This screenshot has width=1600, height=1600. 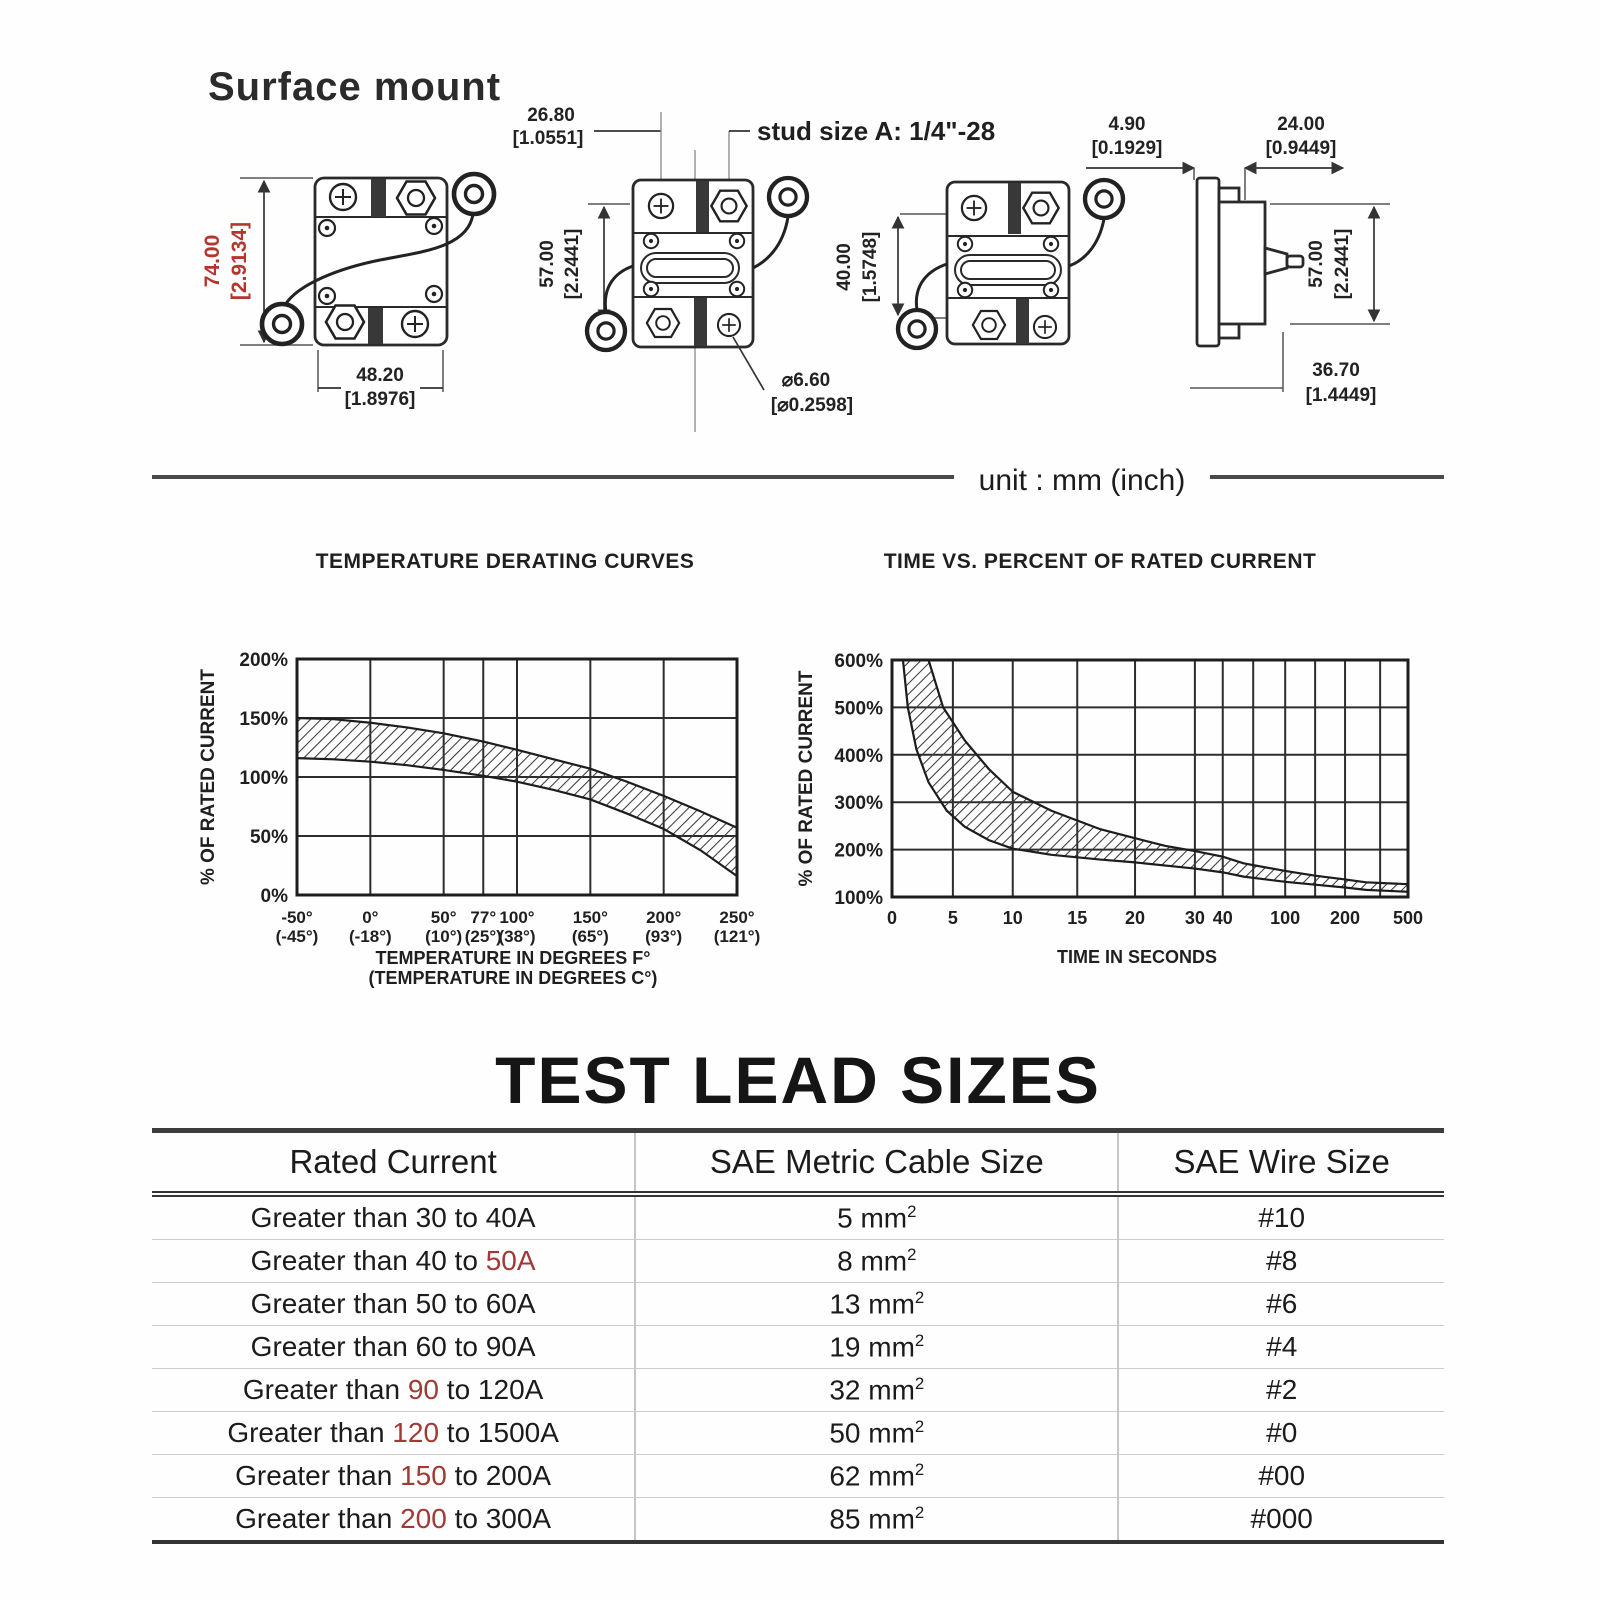 I want to click on wire-size-cell: #4, so click(x=1280, y=1347).